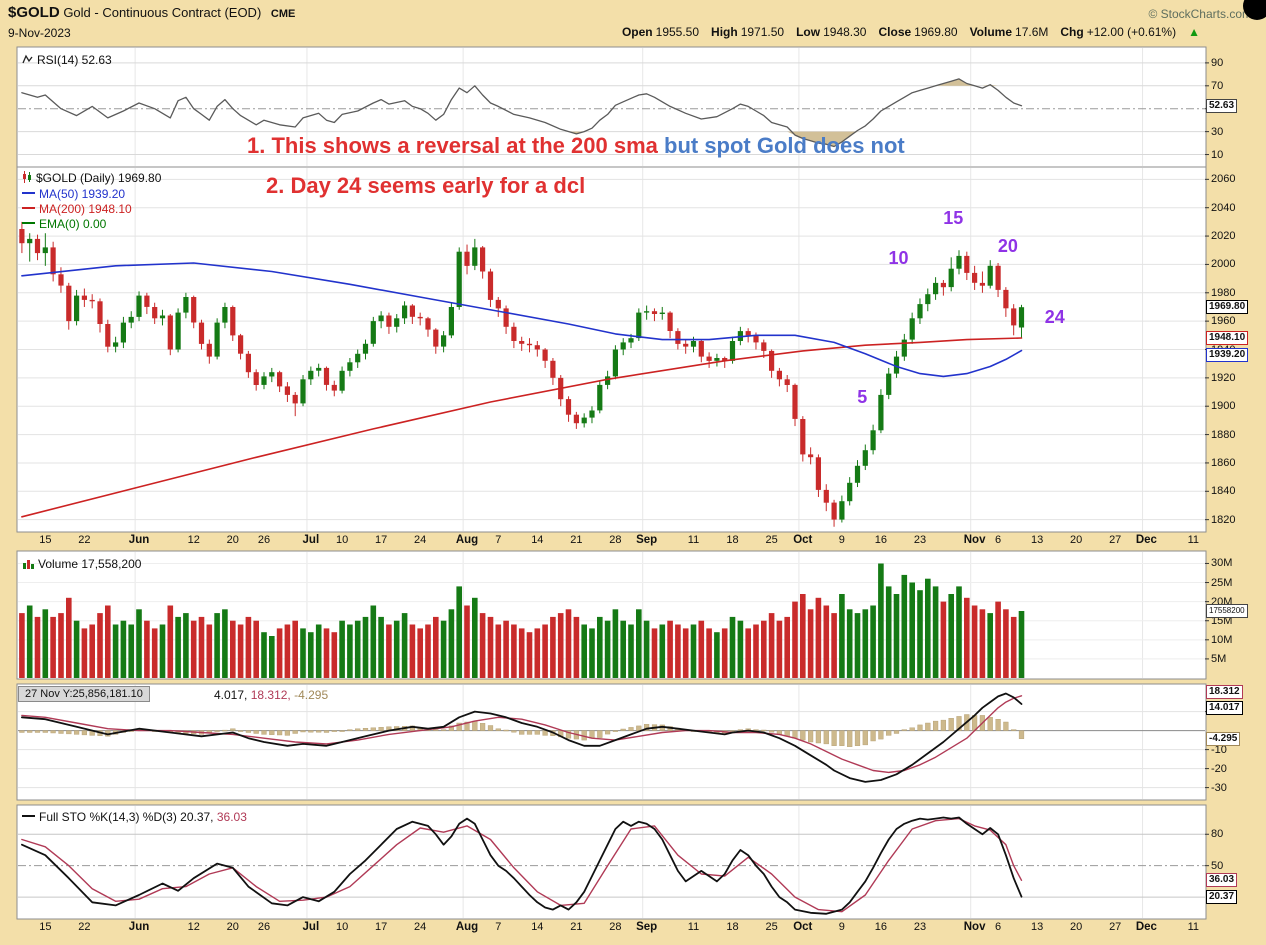 The width and height of the screenshot is (1266, 945). What do you see at coordinates (881, 540) in the screenshot?
I see `x-axis-label: 16` at bounding box center [881, 540].